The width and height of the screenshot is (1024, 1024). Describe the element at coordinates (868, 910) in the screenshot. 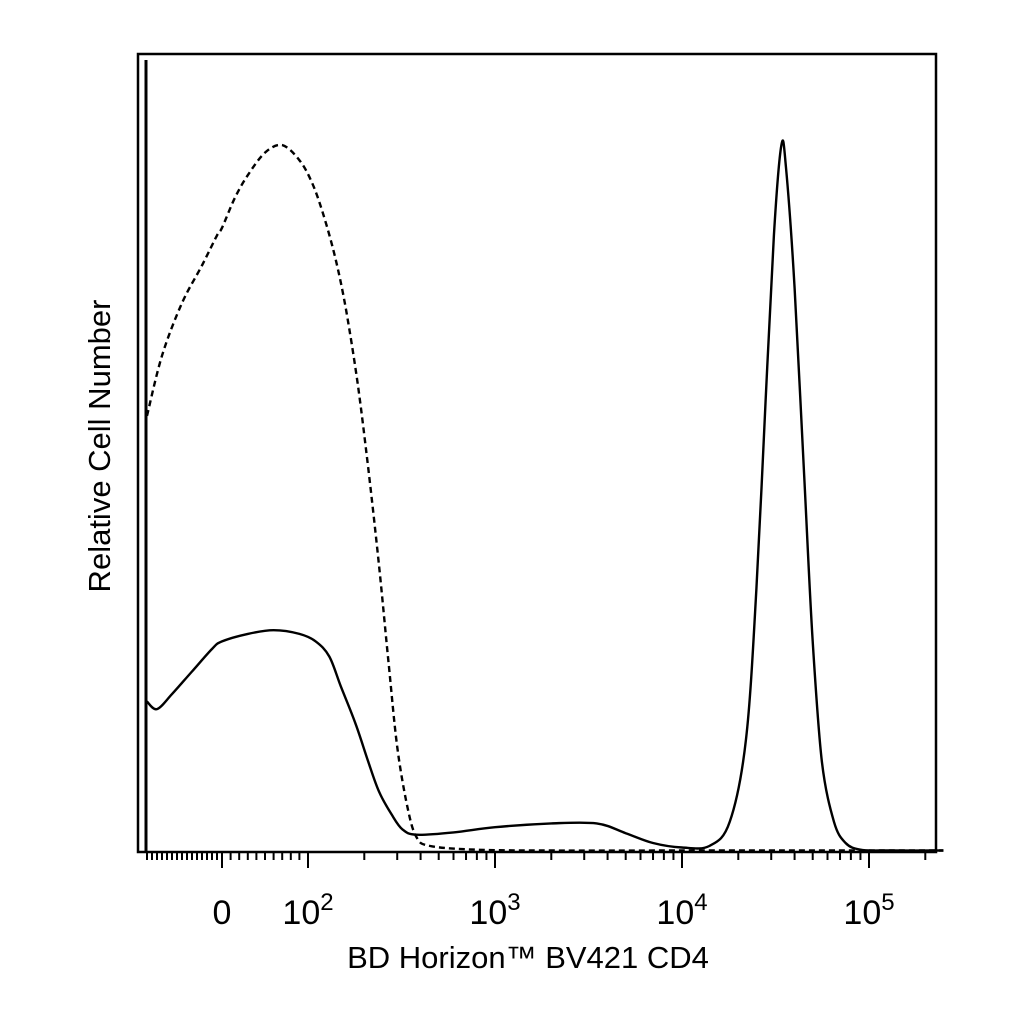

I see `x-tick-label: 10⁵` at that location.